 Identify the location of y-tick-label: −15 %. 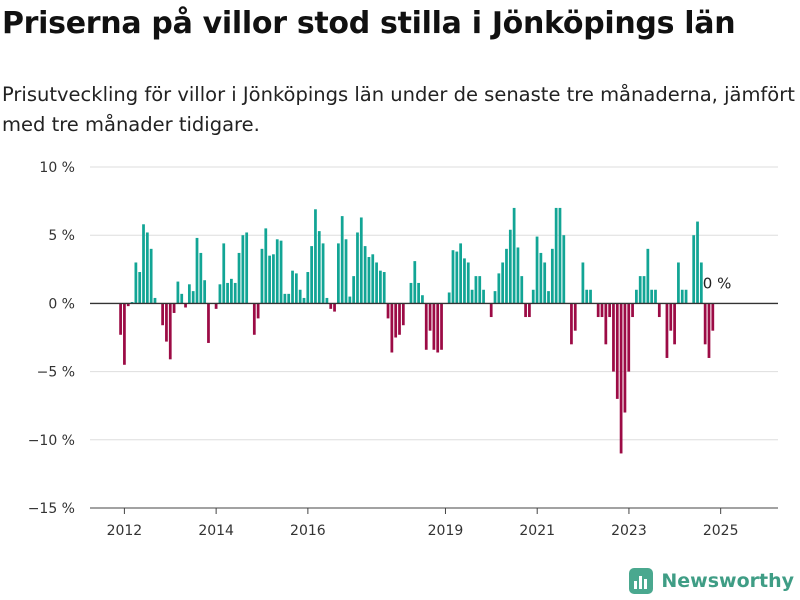
(51, 509).